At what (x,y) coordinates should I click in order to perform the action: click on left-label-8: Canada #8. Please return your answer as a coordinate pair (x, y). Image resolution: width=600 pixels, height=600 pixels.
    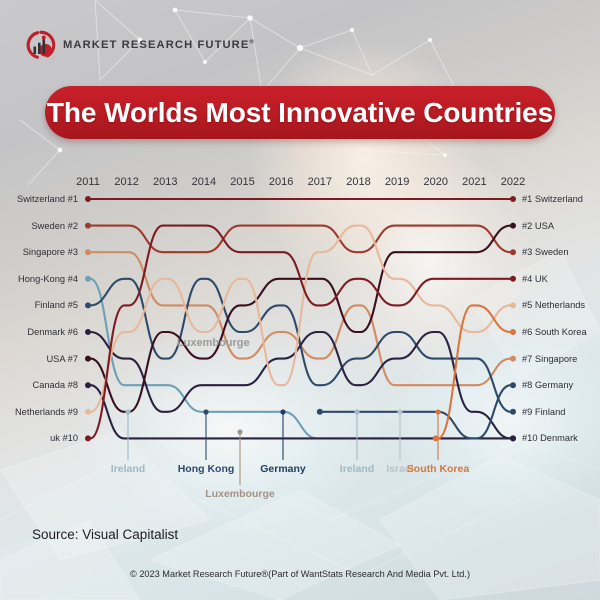
    Looking at the image, I should click on (55, 385).